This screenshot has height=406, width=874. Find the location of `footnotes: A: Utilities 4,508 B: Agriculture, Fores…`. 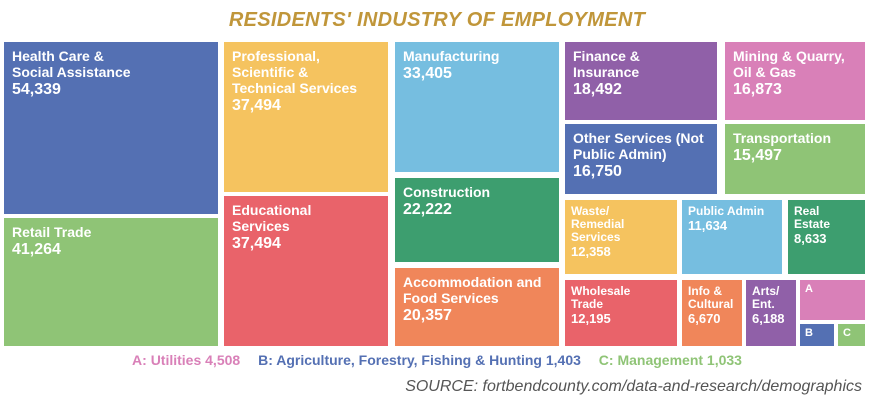

footnotes: A: Utilities 4,508 B: Agriculture, Fores… is located at coordinates (437, 360).